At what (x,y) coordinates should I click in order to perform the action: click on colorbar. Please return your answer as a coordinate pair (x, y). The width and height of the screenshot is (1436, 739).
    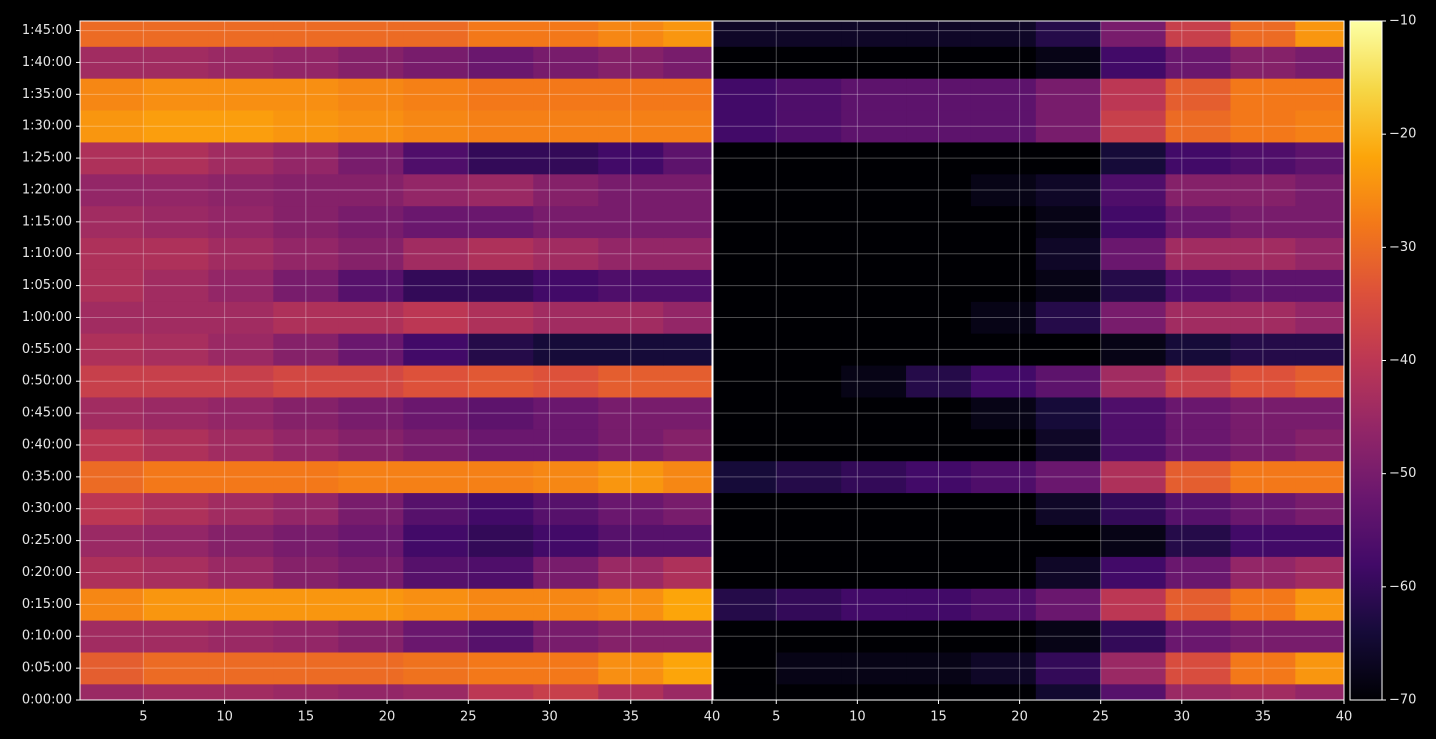
    Looking at the image, I should click on (1366, 360).